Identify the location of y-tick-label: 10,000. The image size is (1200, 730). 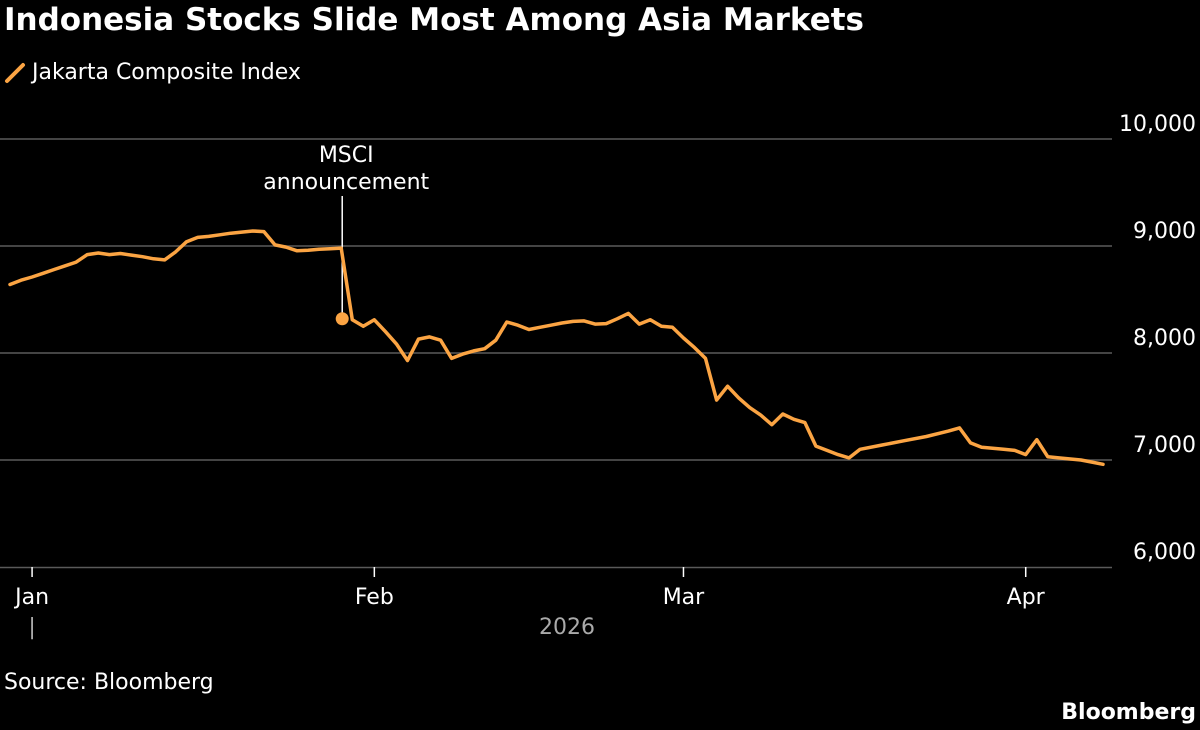
(1157, 124).